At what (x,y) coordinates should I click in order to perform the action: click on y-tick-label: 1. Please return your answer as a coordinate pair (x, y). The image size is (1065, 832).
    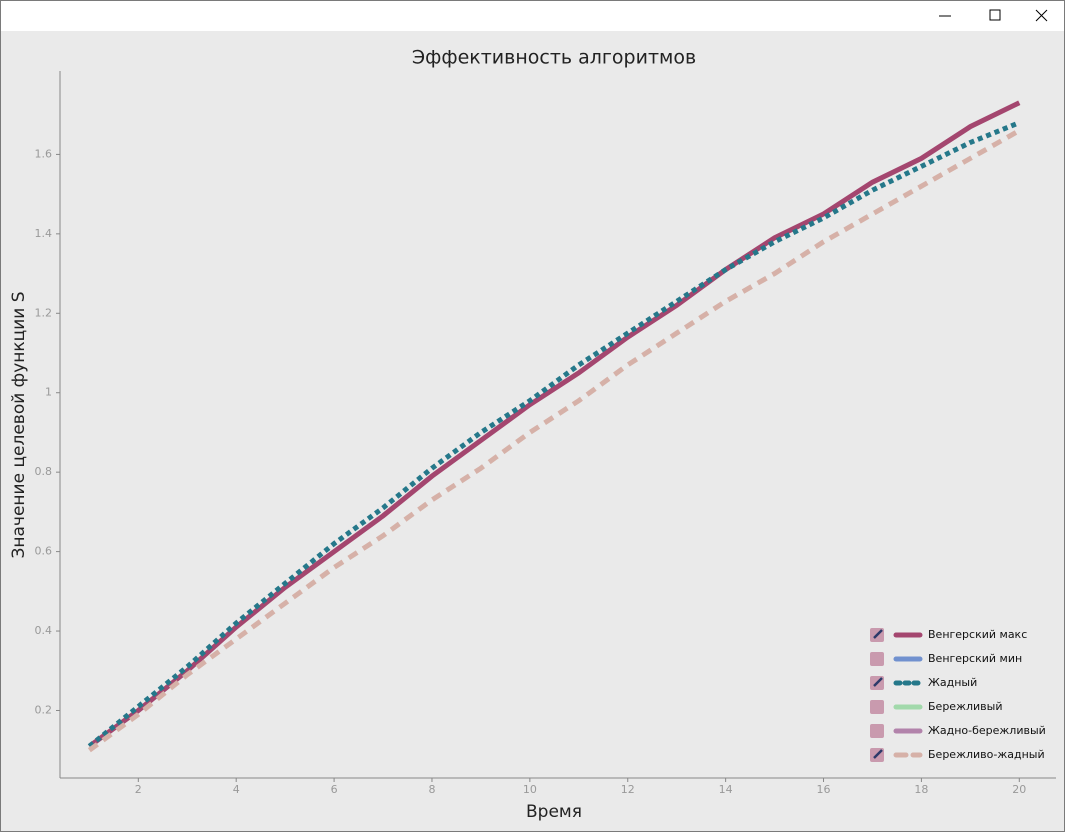
    Looking at the image, I should click on (48, 392).